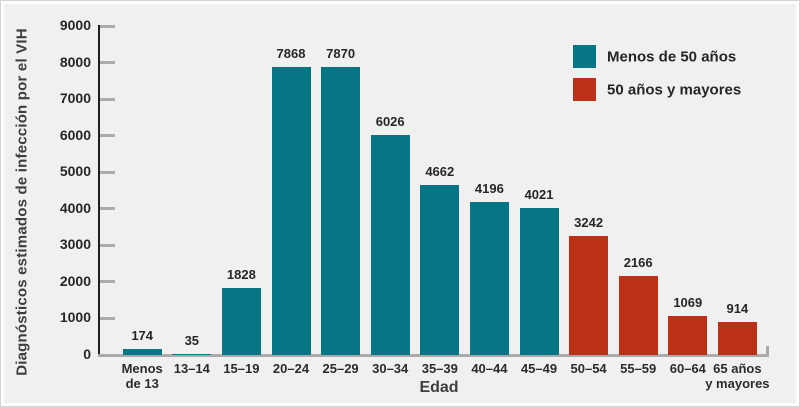  Describe the element at coordinates (588, 368) in the screenshot. I see `x-category-label: 50–54` at that location.